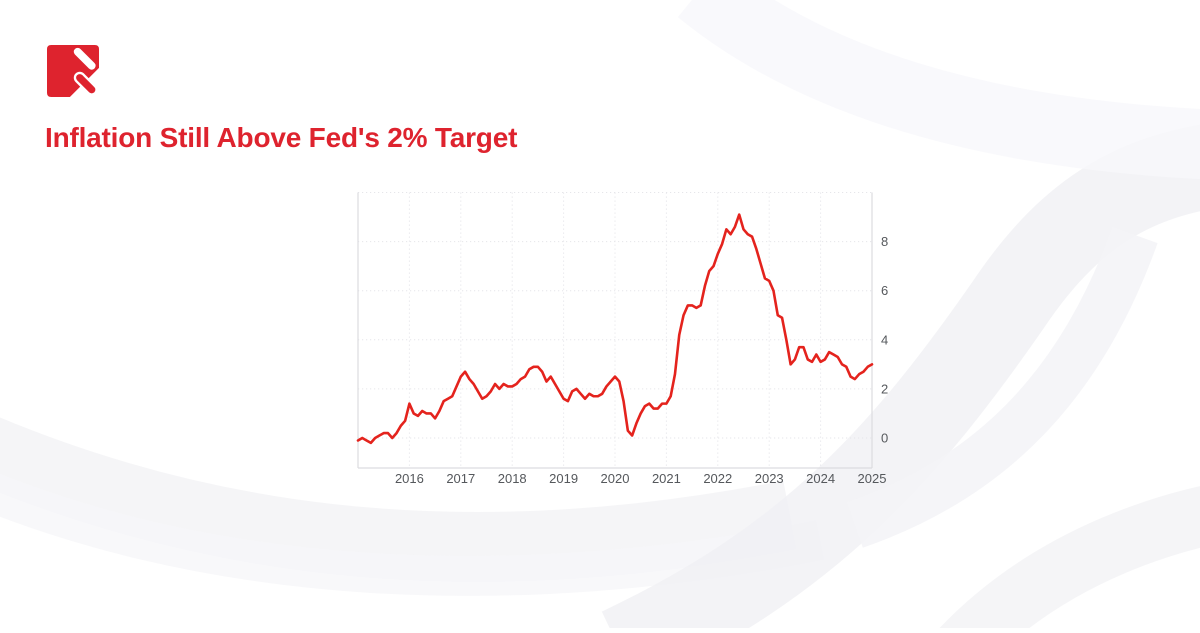 The height and width of the screenshot is (633, 1200). Describe the element at coordinates (666, 478) in the screenshot. I see `x-tick-label: 2021` at that location.